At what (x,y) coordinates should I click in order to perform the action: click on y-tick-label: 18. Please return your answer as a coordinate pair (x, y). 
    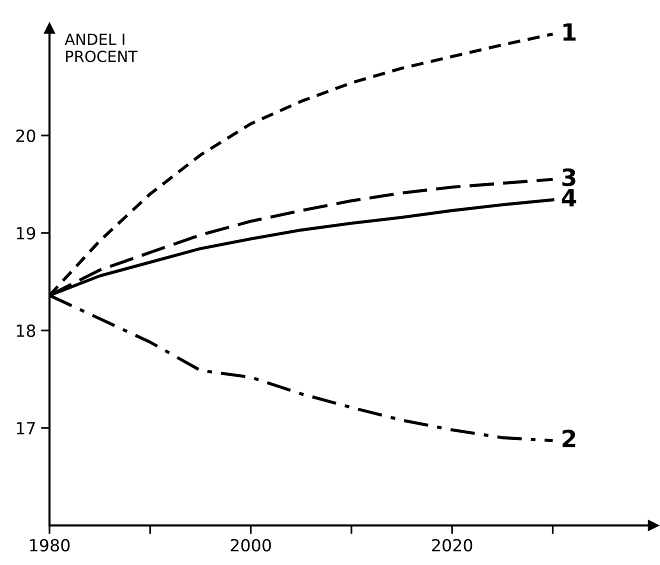
    Looking at the image, I should click on (26, 331).